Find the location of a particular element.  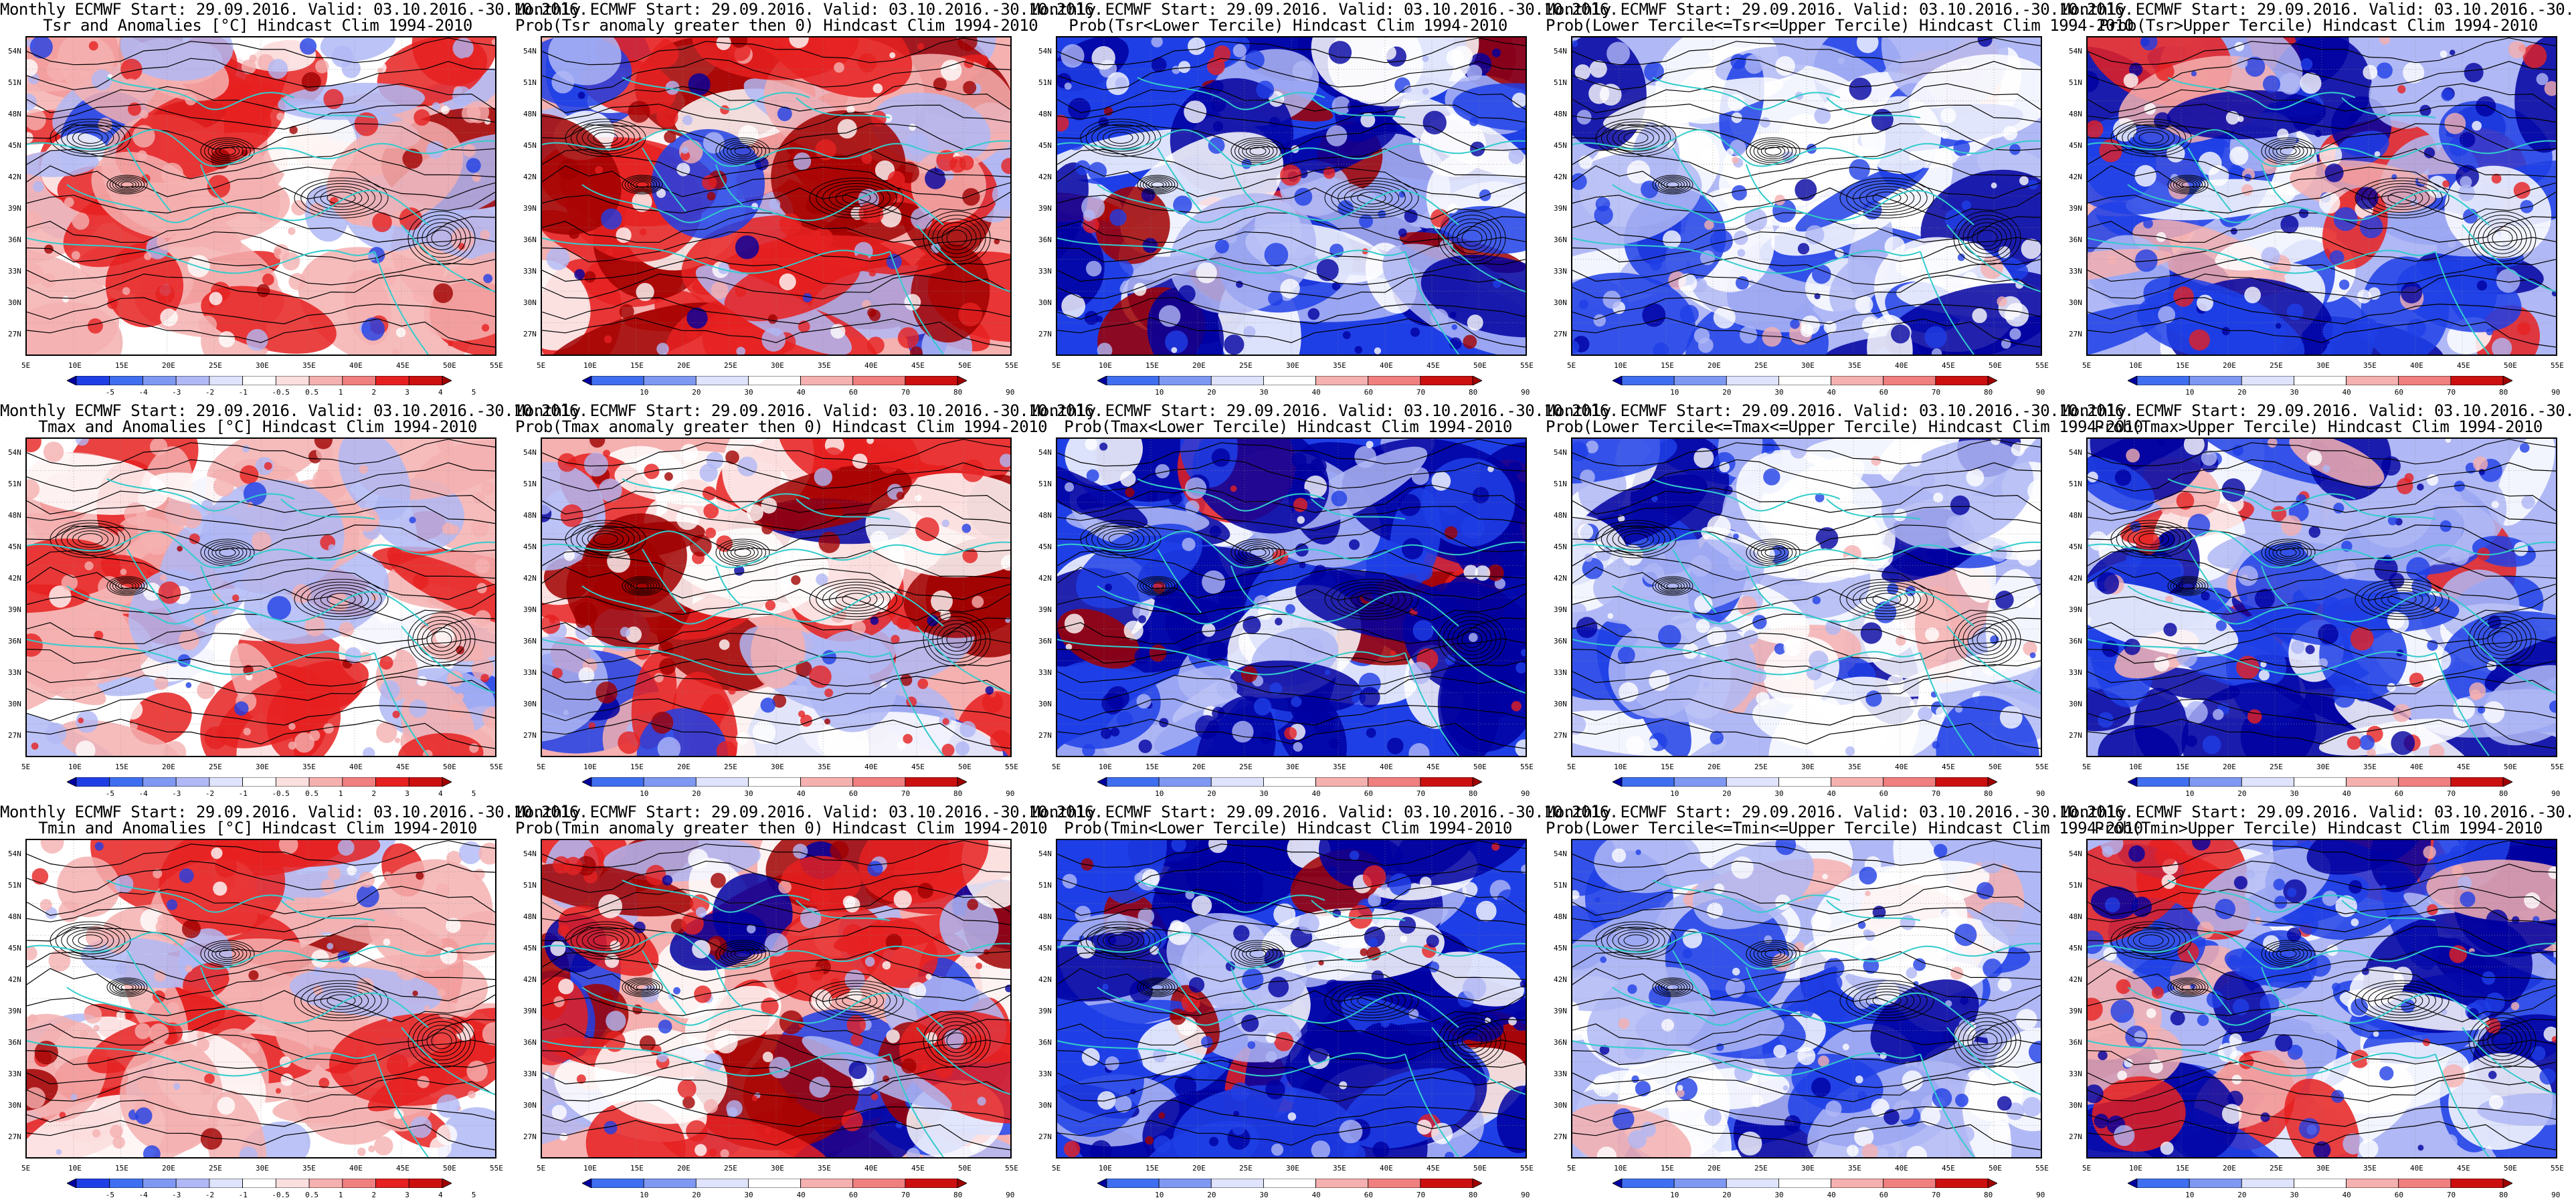

longitude-label: 55E is located at coordinates (1012, 767).